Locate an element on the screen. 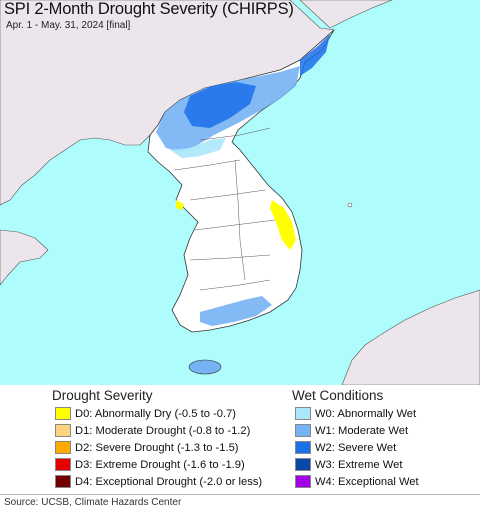 The image size is (480, 510). legend-item-w3: W3: Extreme Wet is located at coordinates (348, 464).